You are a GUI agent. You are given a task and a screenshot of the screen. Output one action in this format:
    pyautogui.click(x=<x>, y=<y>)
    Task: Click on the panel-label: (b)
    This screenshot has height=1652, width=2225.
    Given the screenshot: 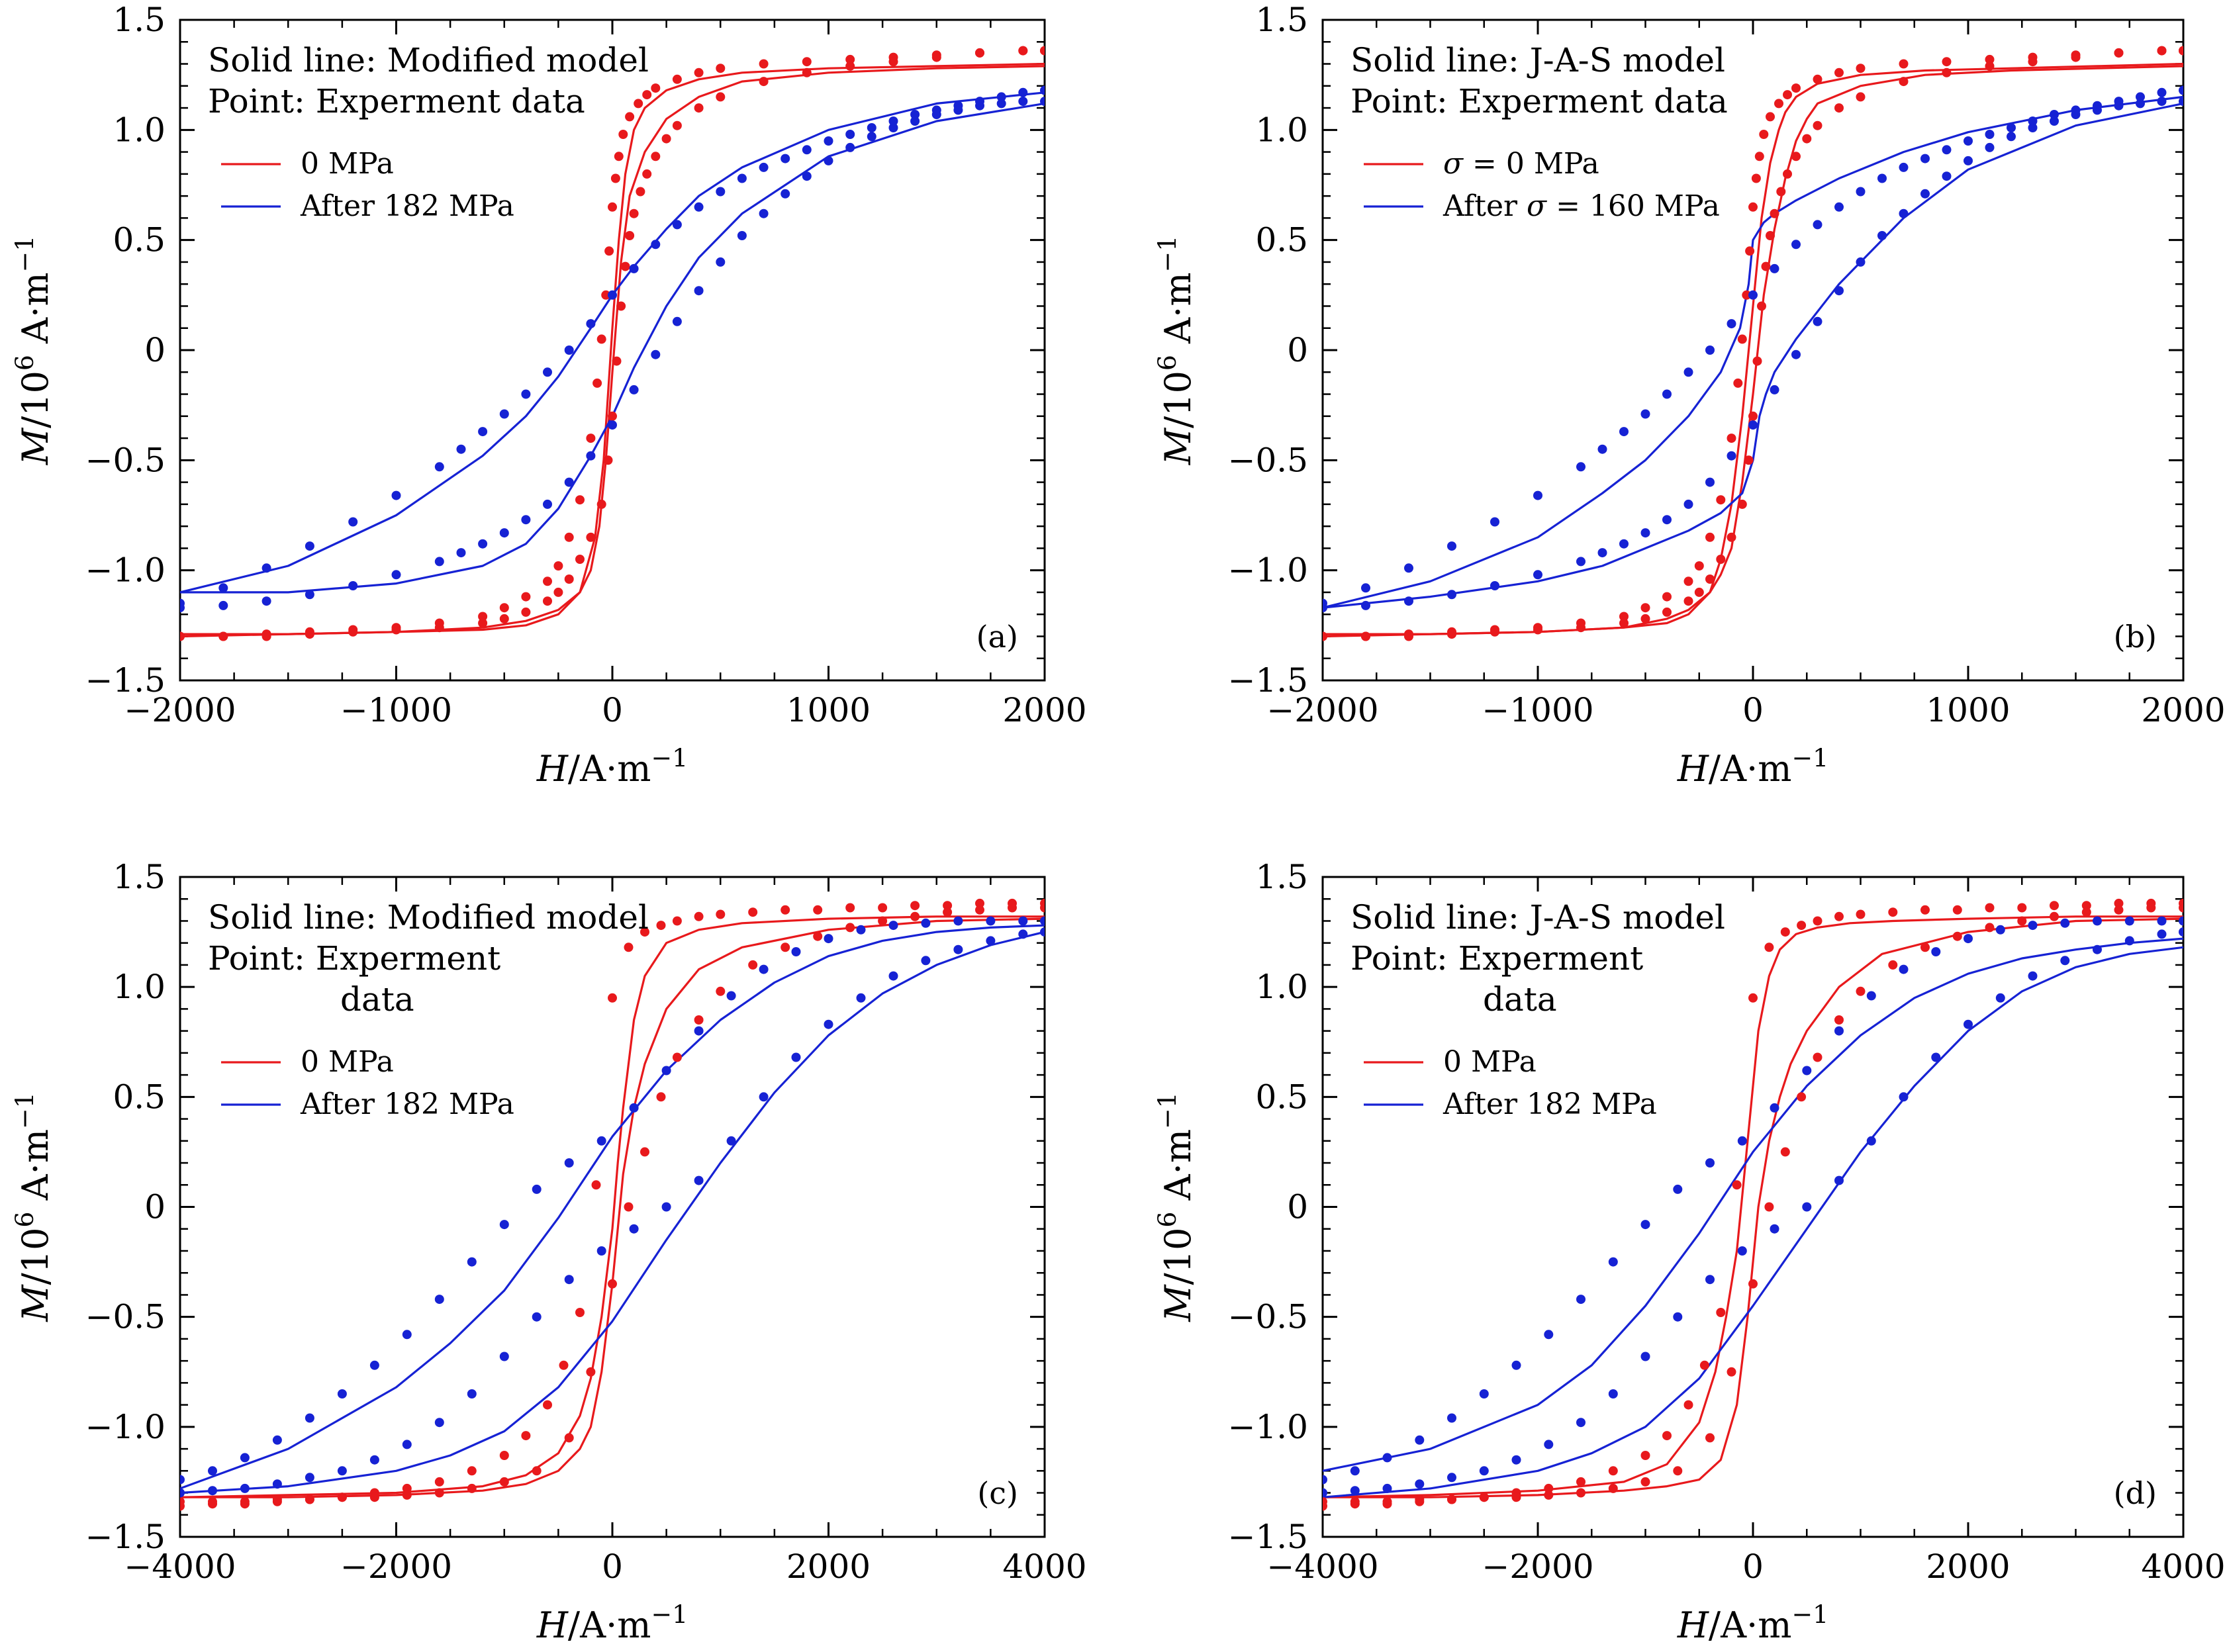 What is the action you would take?
    pyautogui.click(x=2135, y=637)
    